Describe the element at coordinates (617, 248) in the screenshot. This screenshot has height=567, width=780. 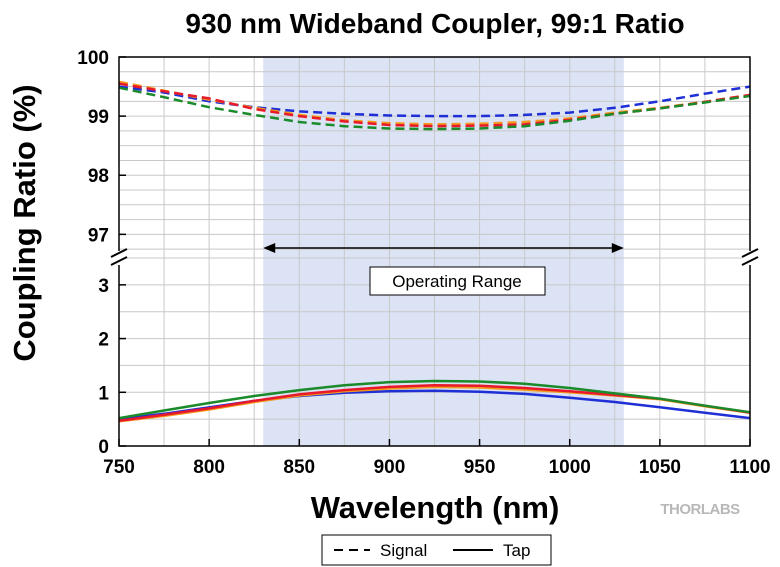
I see `range-arrow-head-right` at that location.